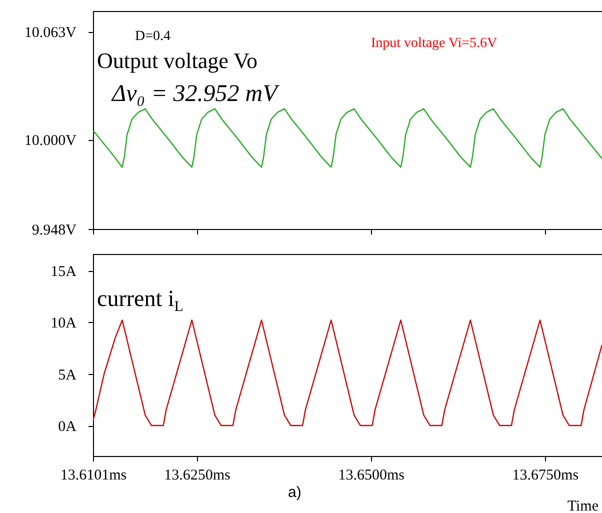  Describe the element at coordinates (197, 476) in the screenshot. I see `x-tick-label: 13.6250ms` at that location.